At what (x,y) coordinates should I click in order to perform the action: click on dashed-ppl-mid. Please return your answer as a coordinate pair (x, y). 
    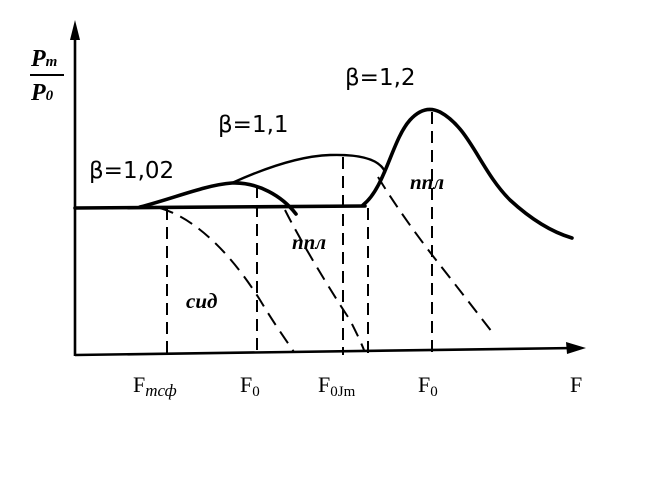
    Looking at the image, I should click on (324, 280).